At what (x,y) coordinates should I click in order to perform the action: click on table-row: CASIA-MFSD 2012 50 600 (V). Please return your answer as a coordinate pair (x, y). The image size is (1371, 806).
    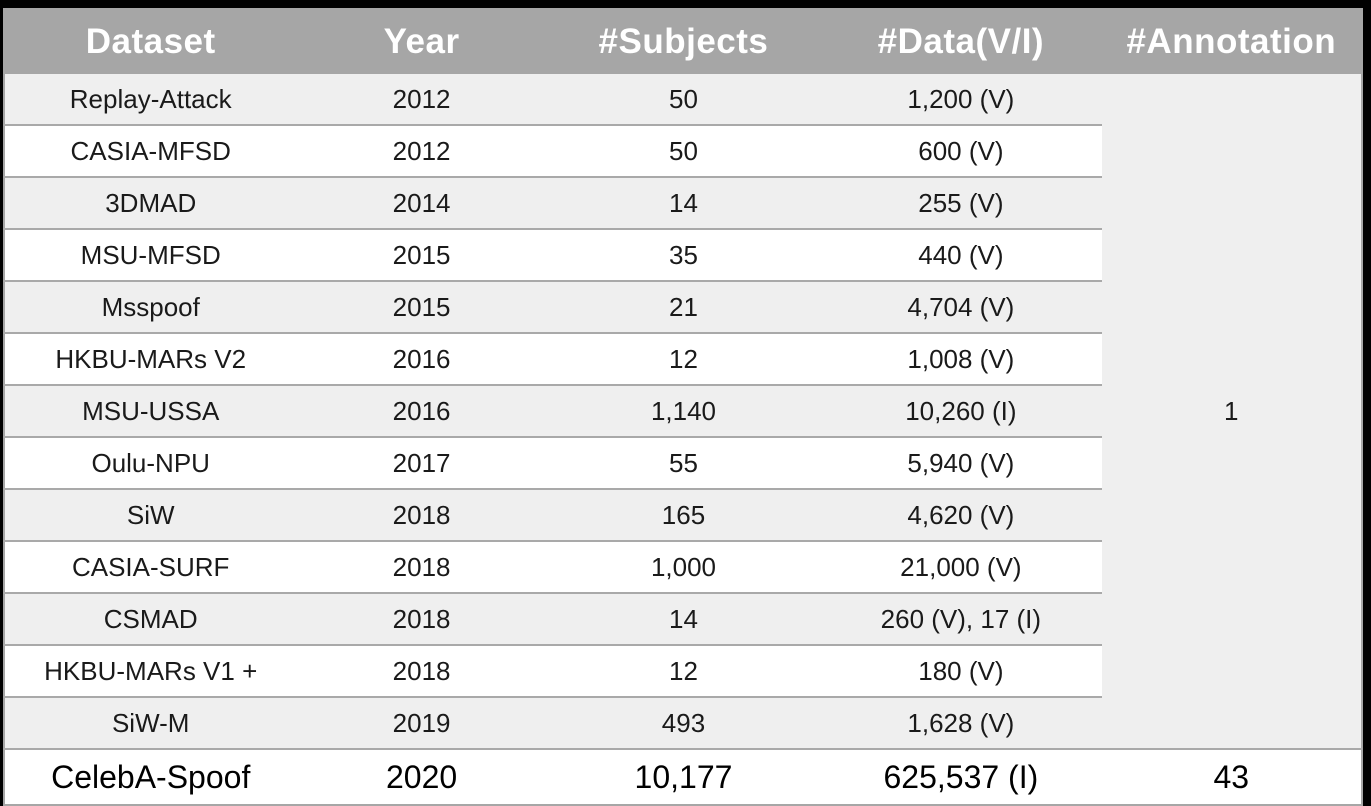
    Looking at the image, I should click on (683, 150).